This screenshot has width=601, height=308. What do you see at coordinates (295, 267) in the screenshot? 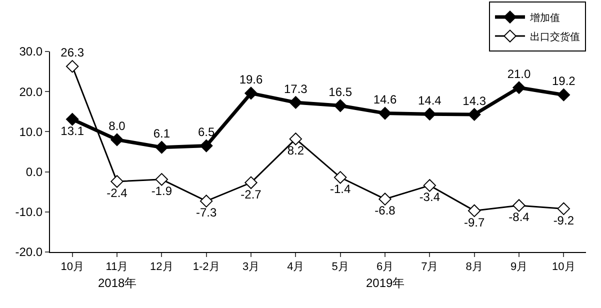
I see `x-tick-label: 4月` at bounding box center [295, 267].